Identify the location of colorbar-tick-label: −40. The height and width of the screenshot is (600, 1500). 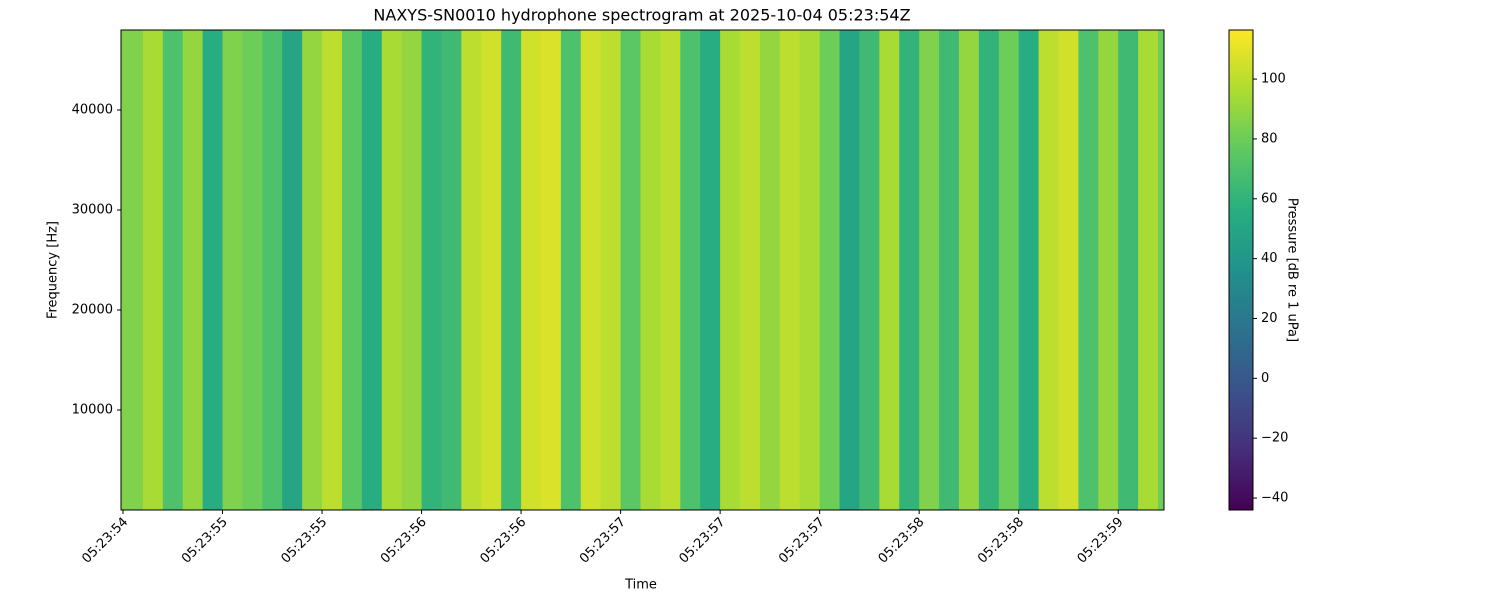
(1274, 498).